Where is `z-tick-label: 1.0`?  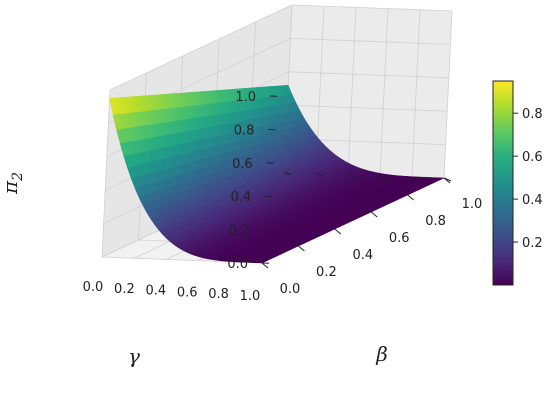
z-tick-label: 1.0 is located at coordinates (245, 97).